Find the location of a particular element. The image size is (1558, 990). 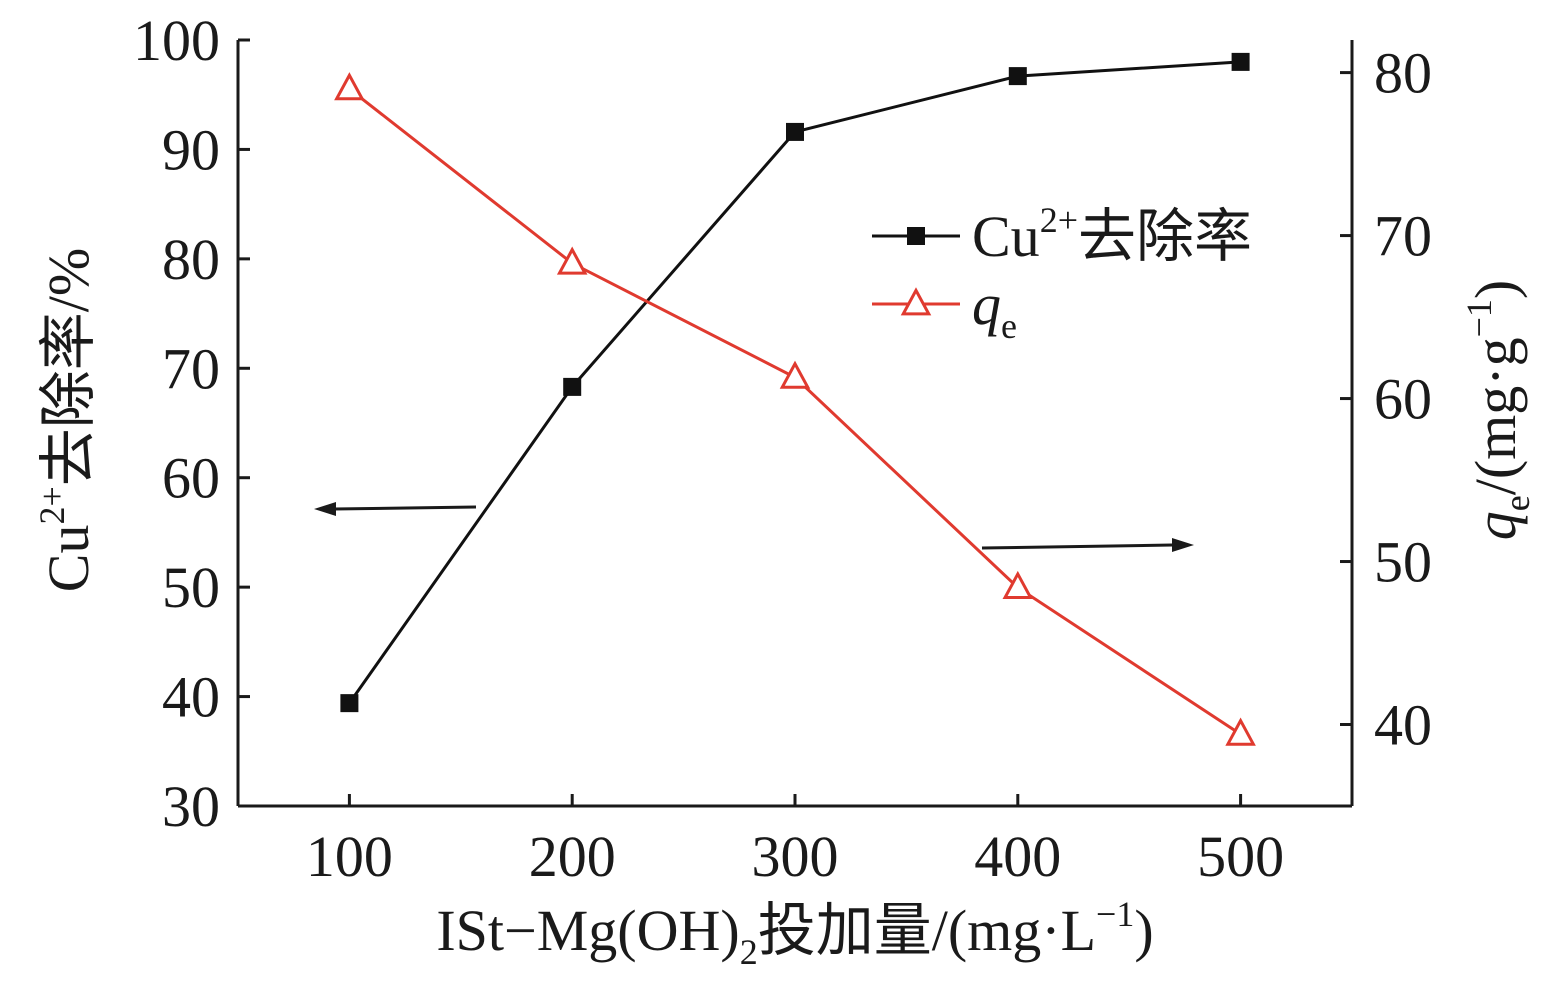

left-axis-arrow-shaft is located at coordinates (405, 508).